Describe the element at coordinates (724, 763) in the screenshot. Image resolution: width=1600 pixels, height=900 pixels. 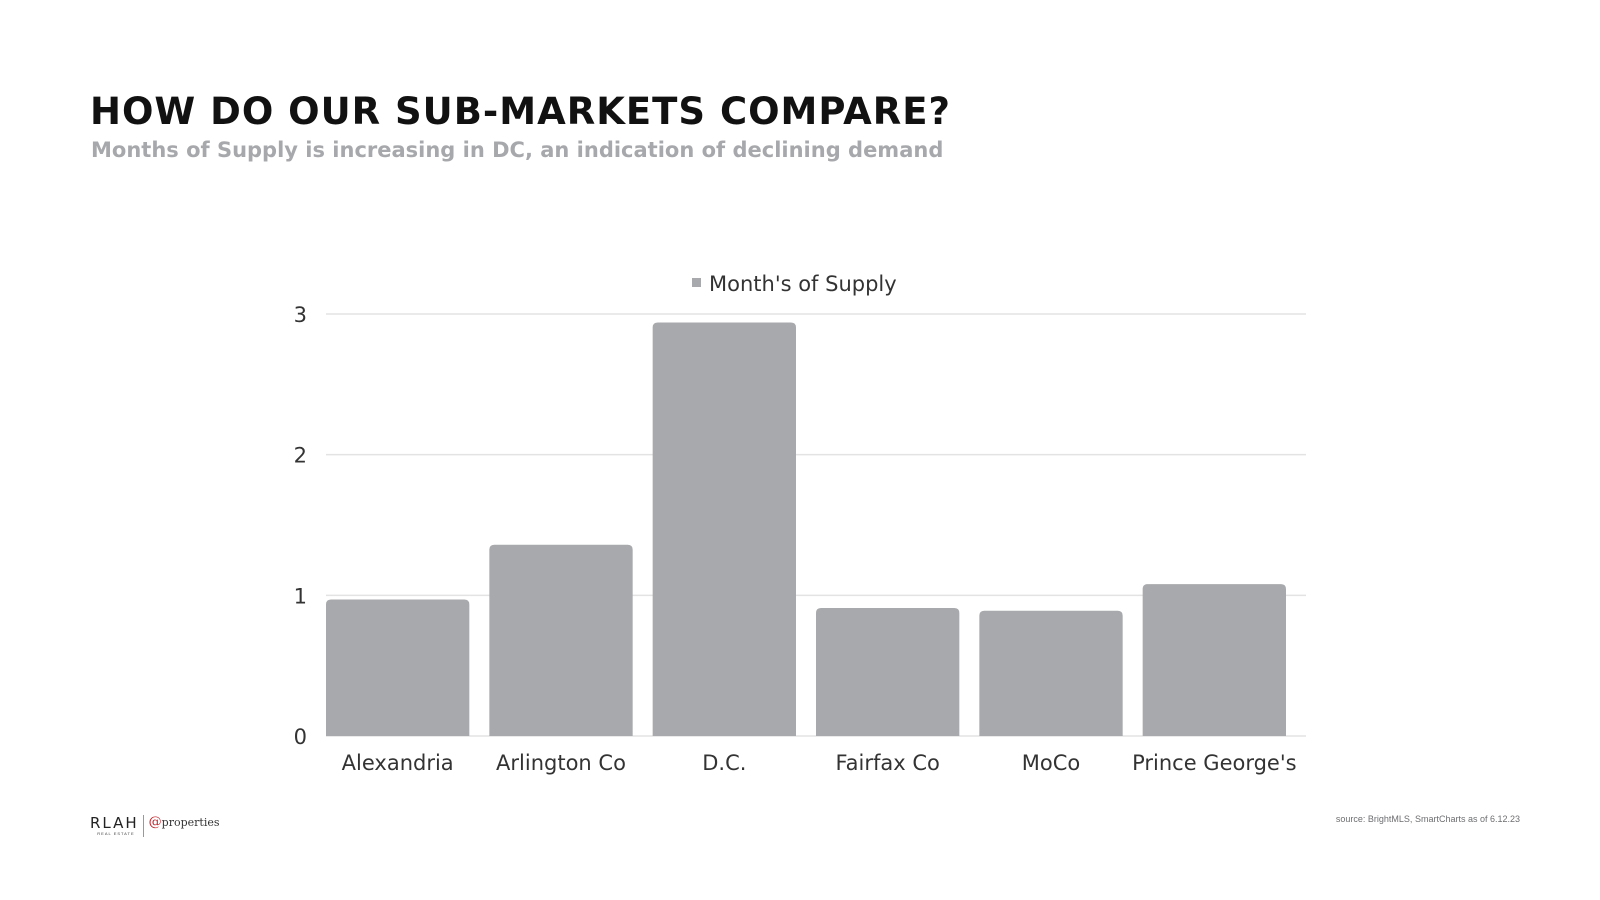
I see `x-tick-label: D.C.` at that location.